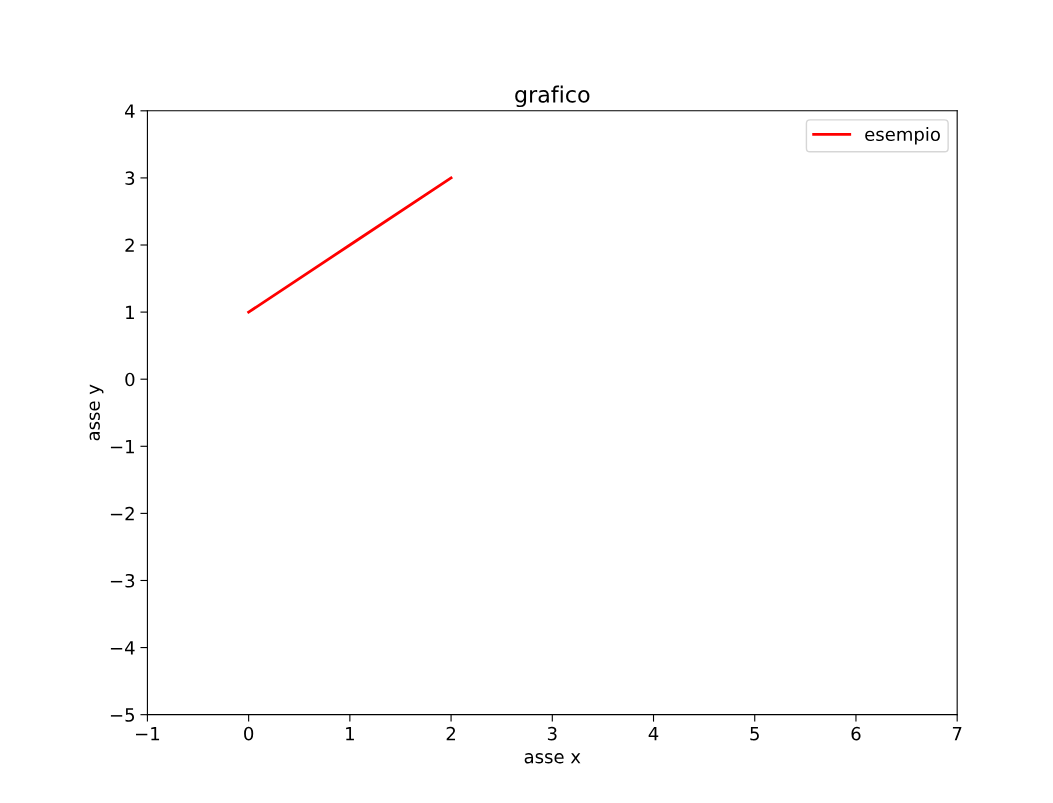 The image size is (1053, 803). I want to click on chart-title: grafico, so click(552, 96).